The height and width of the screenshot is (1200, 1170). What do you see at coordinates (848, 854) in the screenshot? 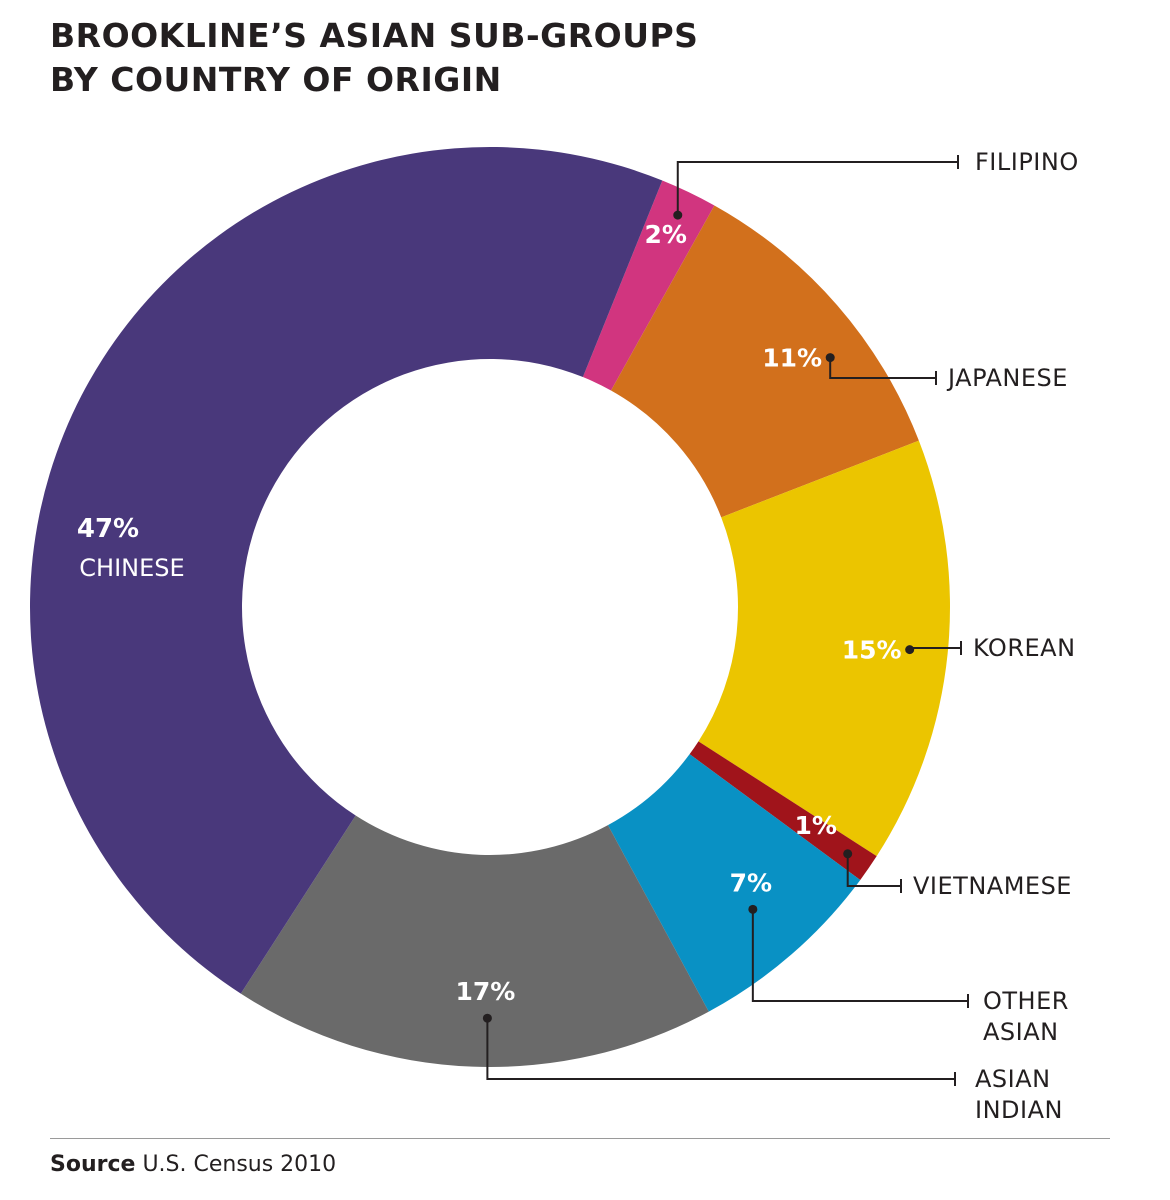
I see `leader-dot-vietnamese` at bounding box center [848, 854].